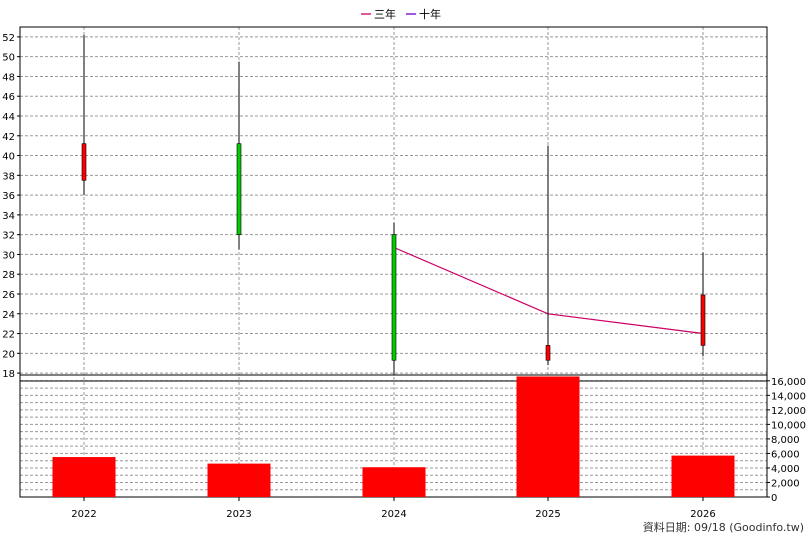 The width and height of the screenshot is (808, 540). I want to click on price-tick-label: 32, so click(8, 236).